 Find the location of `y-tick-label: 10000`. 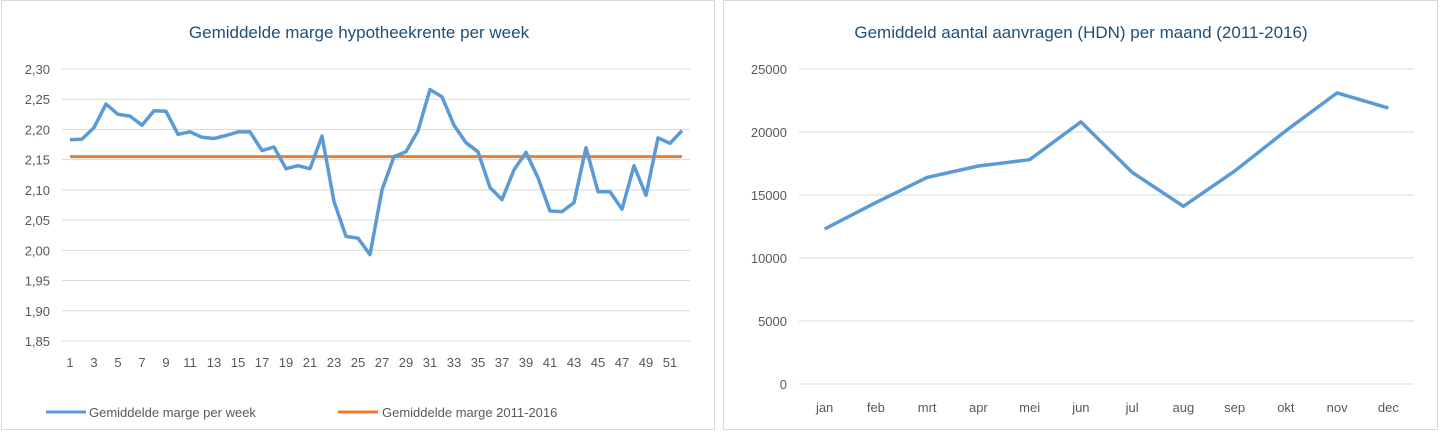

y-tick-label: 10000 is located at coordinates (769, 258).